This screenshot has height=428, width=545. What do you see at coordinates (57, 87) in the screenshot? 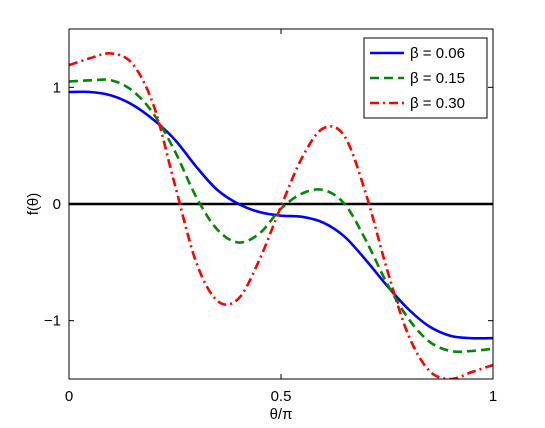
I see `y-tick-label: 1` at bounding box center [57, 87].